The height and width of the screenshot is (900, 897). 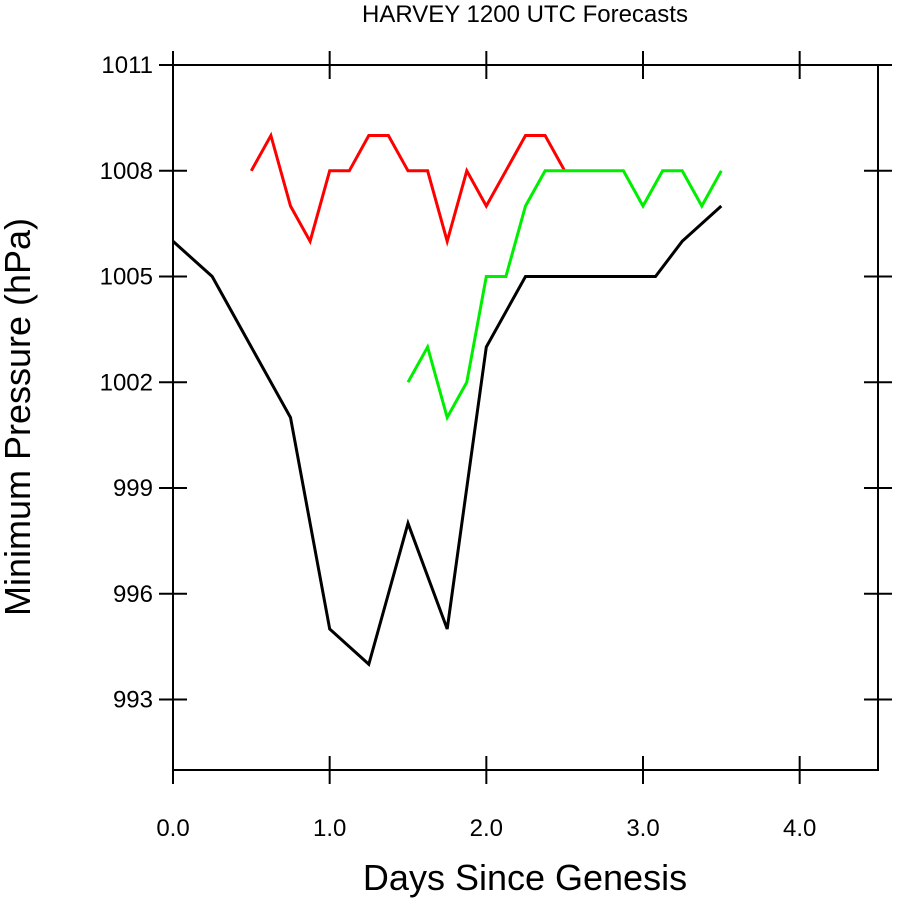 What do you see at coordinates (525, 877) in the screenshot?
I see `x-axis-label: Days Since Genesis` at bounding box center [525, 877].